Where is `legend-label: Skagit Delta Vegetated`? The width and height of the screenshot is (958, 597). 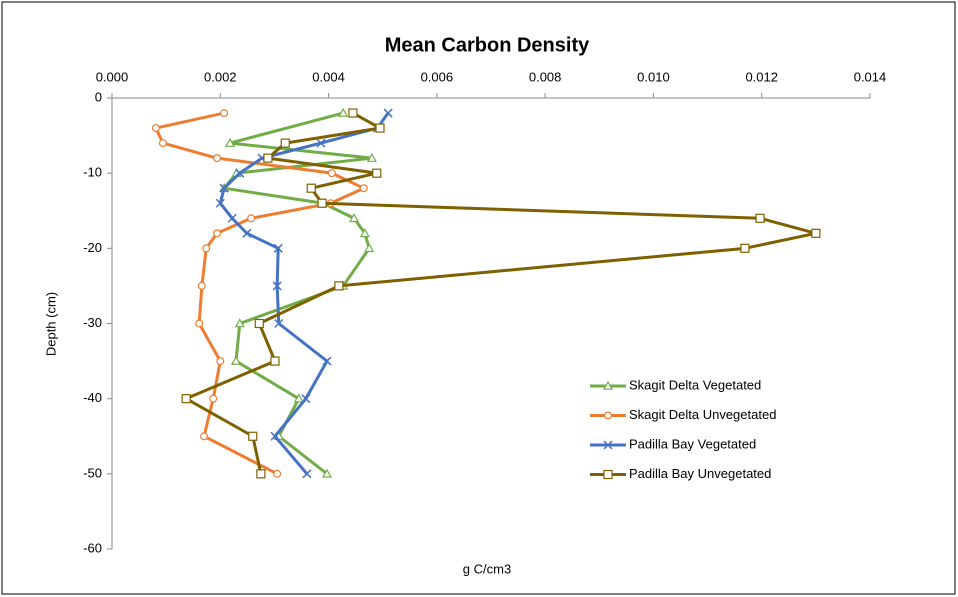
legend-label: Skagit Delta Vegetated is located at coordinates (695, 384).